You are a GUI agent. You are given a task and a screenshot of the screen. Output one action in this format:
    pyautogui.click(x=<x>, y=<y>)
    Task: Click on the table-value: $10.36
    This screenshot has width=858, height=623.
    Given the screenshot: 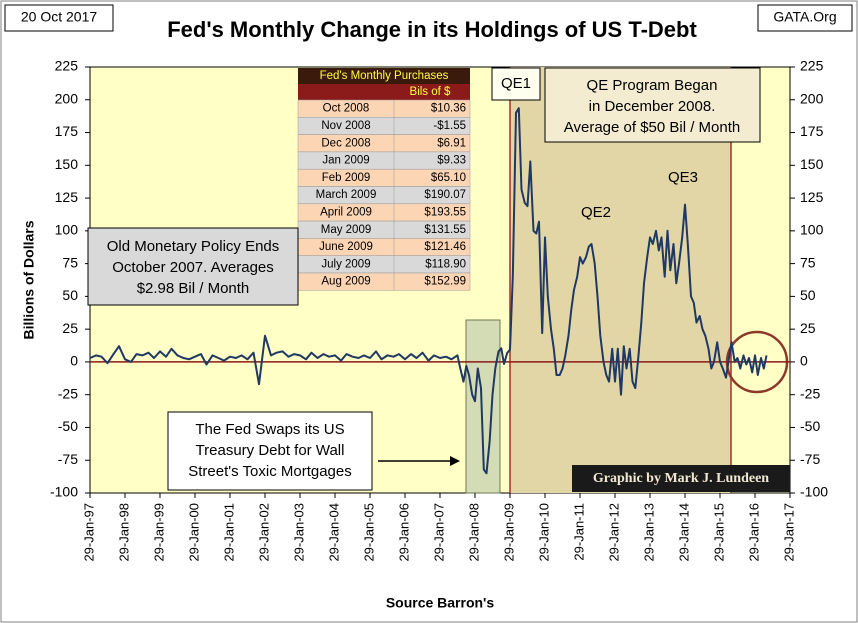 What is the action you would take?
    pyautogui.click(x=448, y=109)
    